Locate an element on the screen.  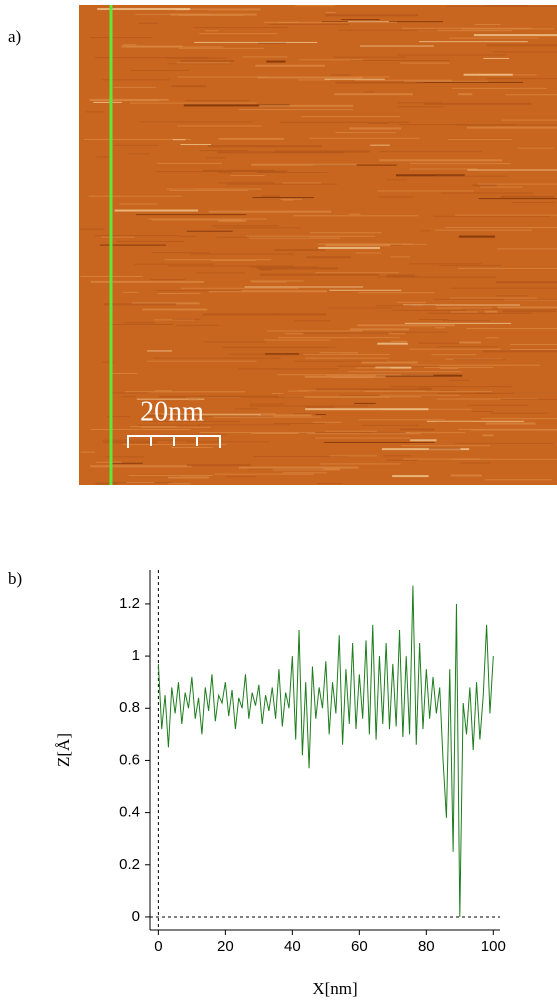
x-tick-label: 40 is located at coordinates (292, 946).